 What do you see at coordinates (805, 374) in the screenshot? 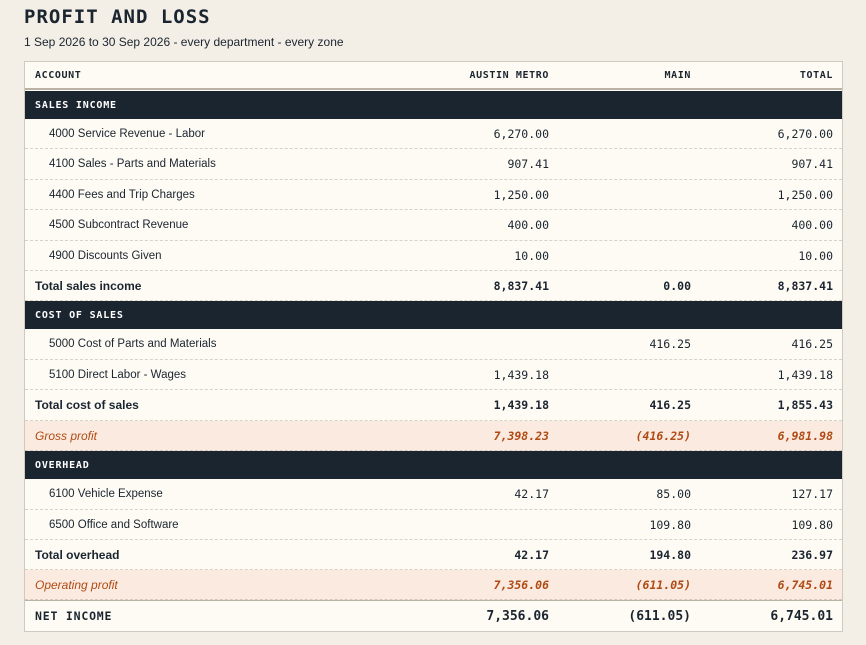
I see `amount-total: 1,439.18` at bounding box center [805, 374].